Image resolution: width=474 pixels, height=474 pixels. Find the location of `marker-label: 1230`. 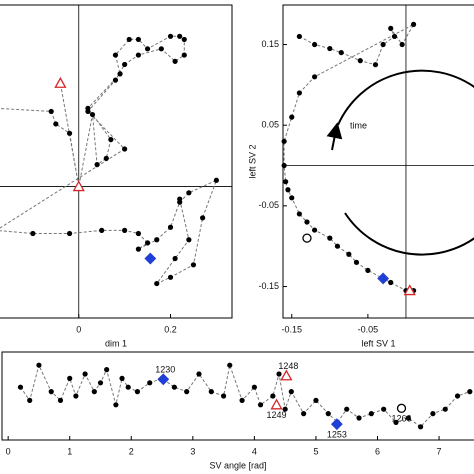

marker-label: 1230 is located at coordinates (165, 370).